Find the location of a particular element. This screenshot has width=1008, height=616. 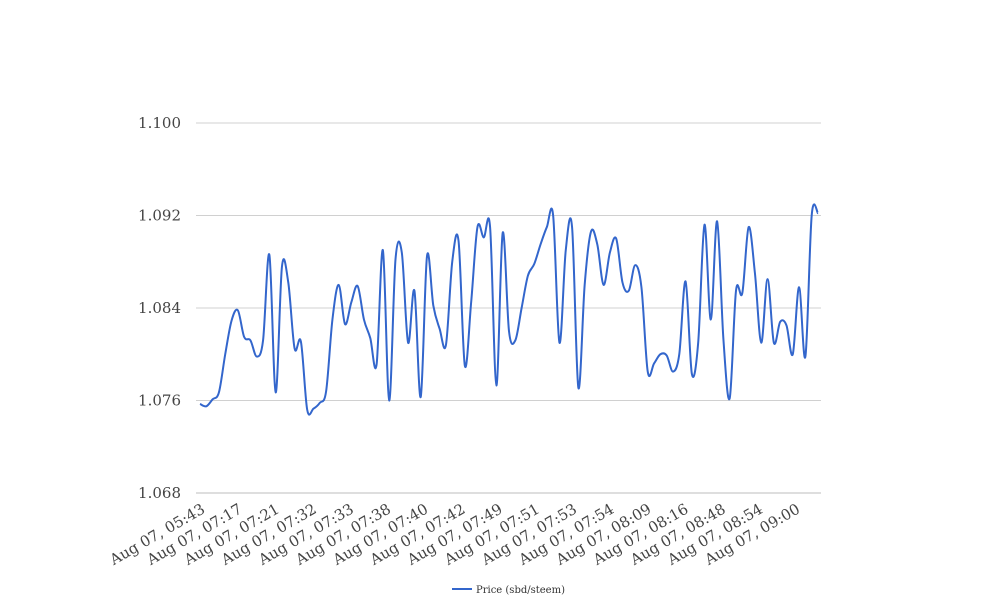

legend-label-price: Price (sbd/steem) is located at coordinates (520, 590).